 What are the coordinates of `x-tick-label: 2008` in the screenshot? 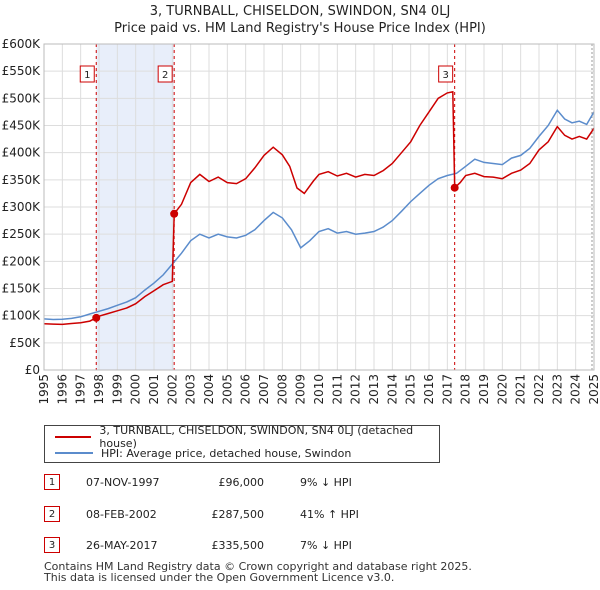 It's located at (282, 389).